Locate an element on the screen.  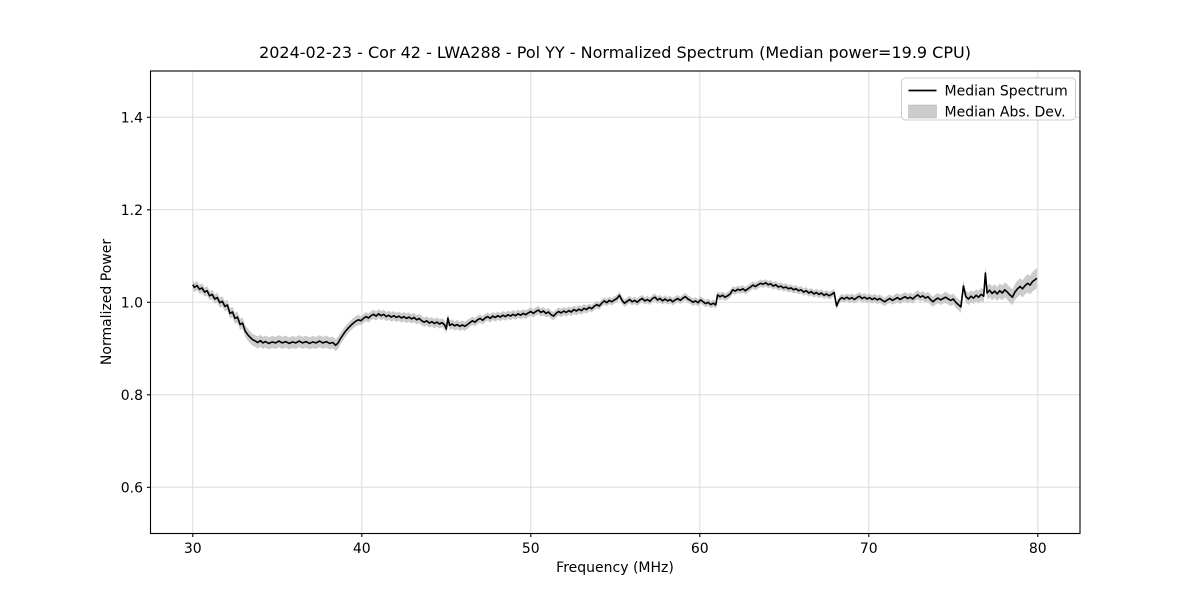
legend-patch-swatch is located at coordinates (922, 111).